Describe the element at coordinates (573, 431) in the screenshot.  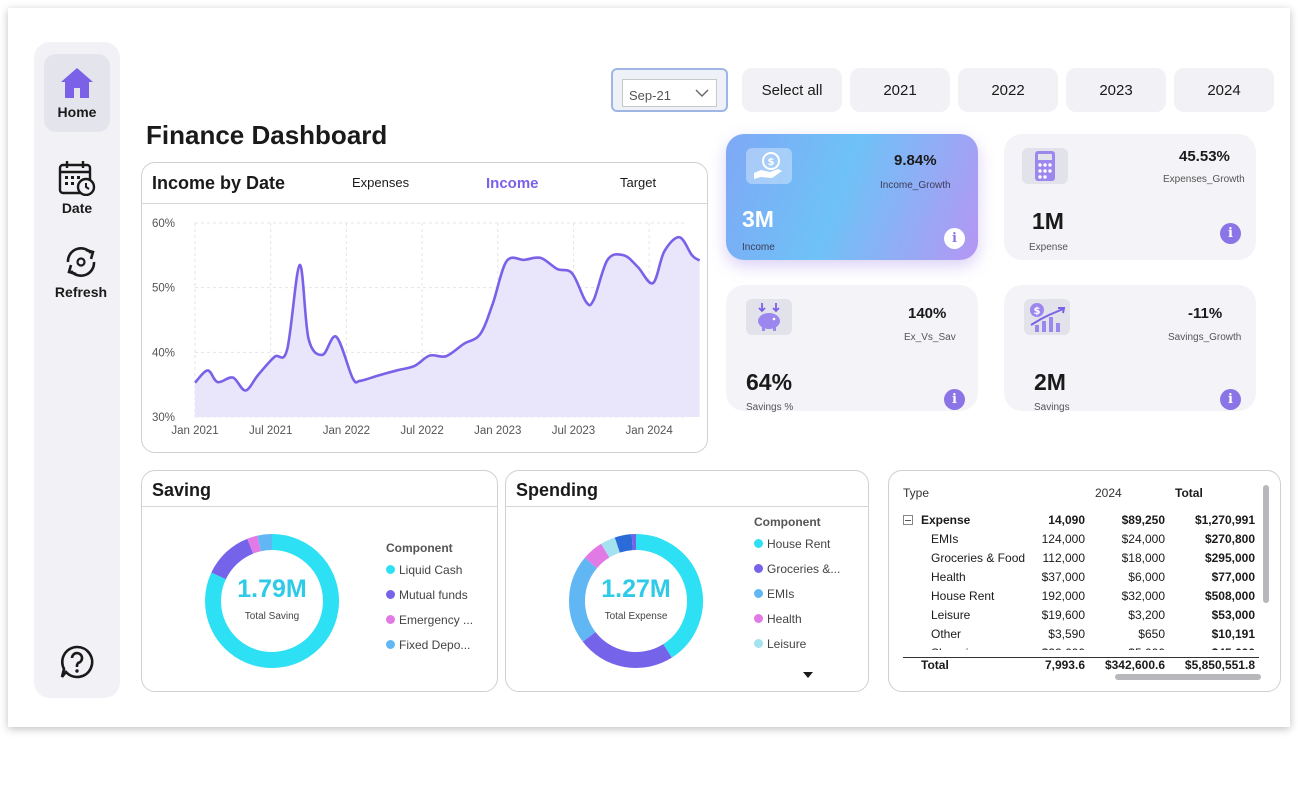
I see `x-tick-label: Jul 2023` at that location.